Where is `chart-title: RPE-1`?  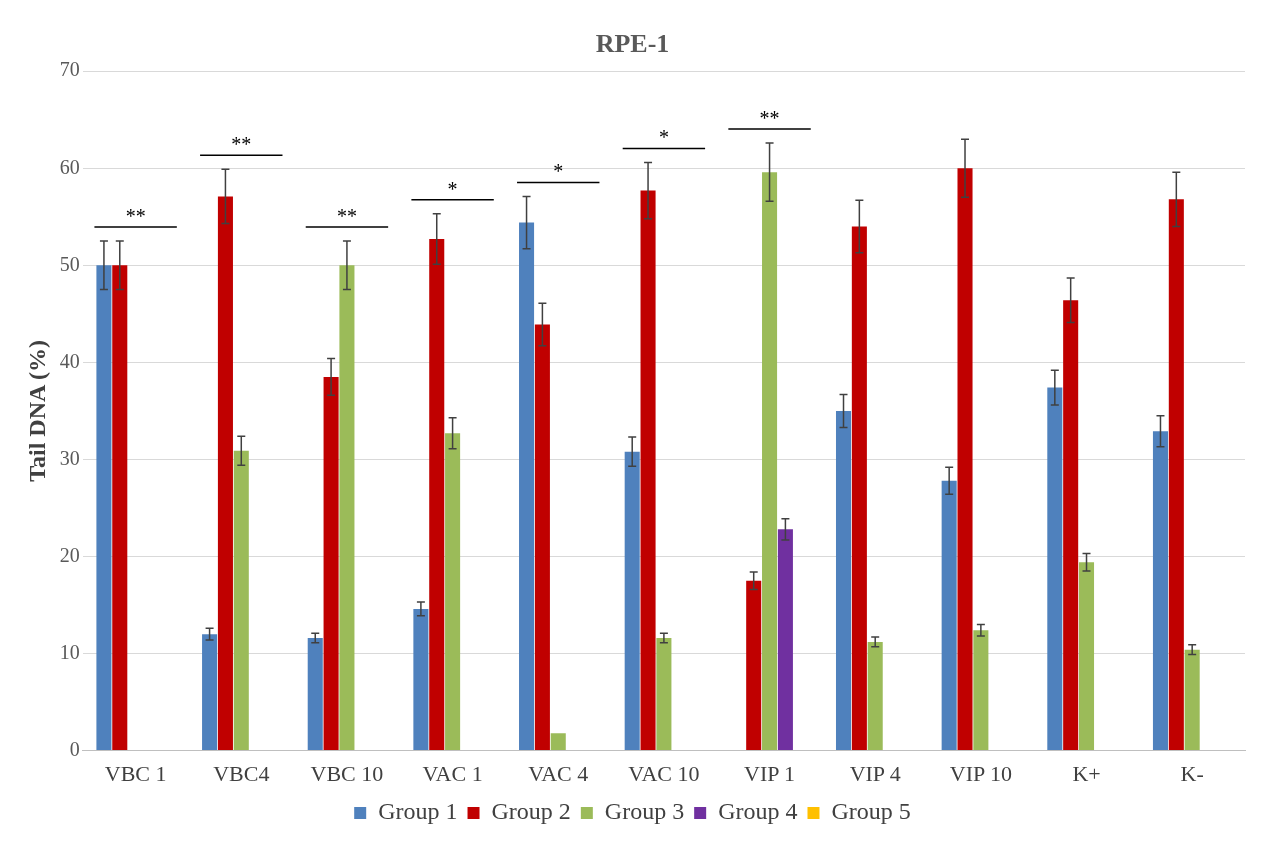
chart-title: RPE-1 is located at coordinates (632, 44).